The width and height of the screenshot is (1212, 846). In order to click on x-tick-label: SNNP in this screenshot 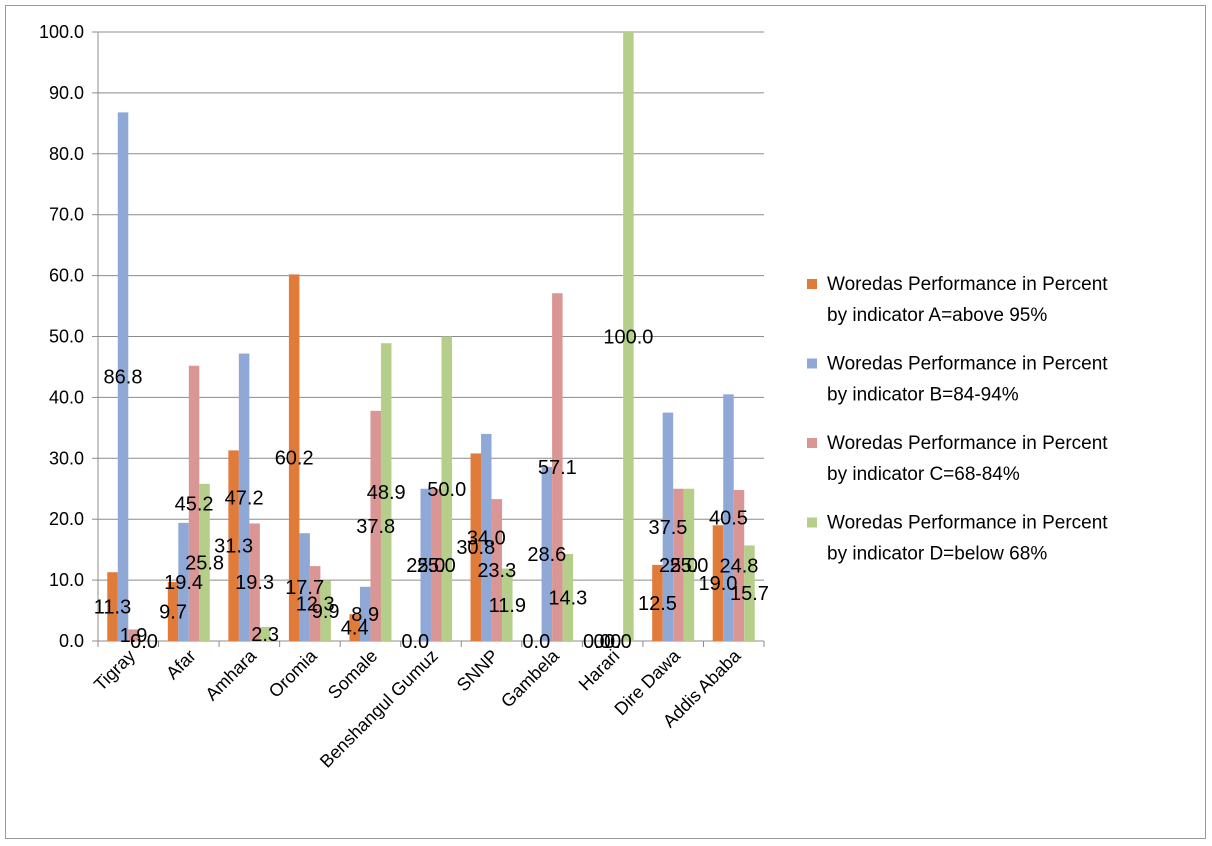, I will do `click(478, 671)`.